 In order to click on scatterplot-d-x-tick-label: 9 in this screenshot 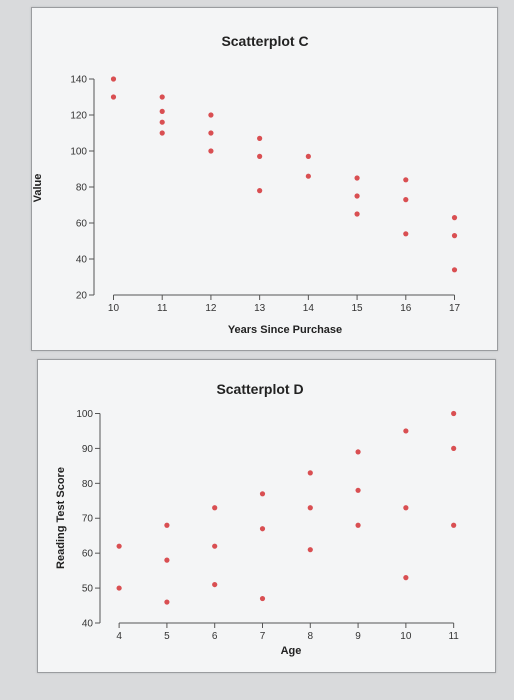, I will do `click(358, 636)`.